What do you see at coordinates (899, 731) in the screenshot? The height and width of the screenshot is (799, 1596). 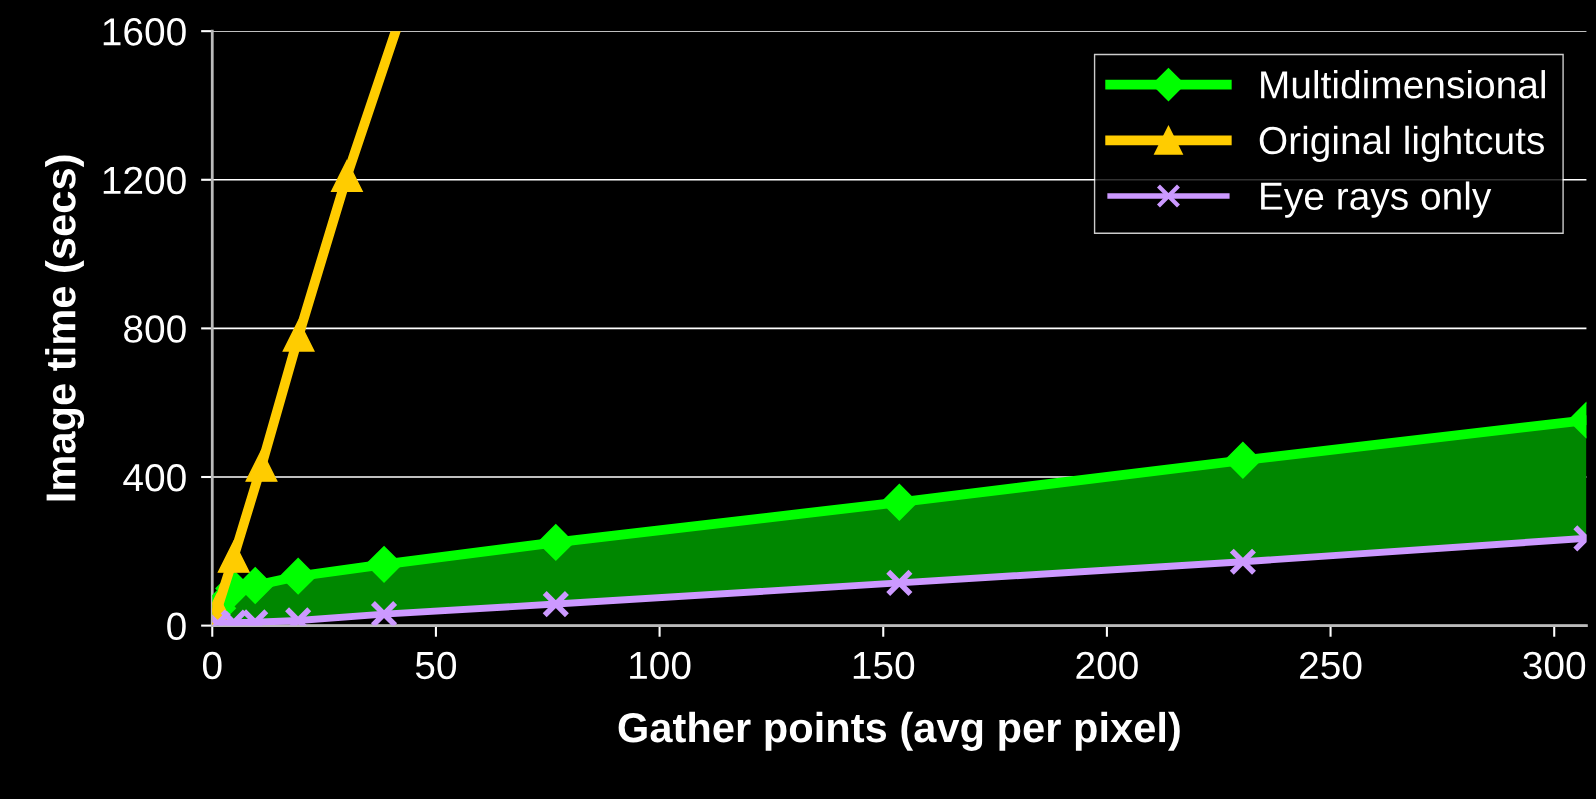 I see `x-axis-title: Gather points (avg per pixel)` at bounding box center [899, 731].